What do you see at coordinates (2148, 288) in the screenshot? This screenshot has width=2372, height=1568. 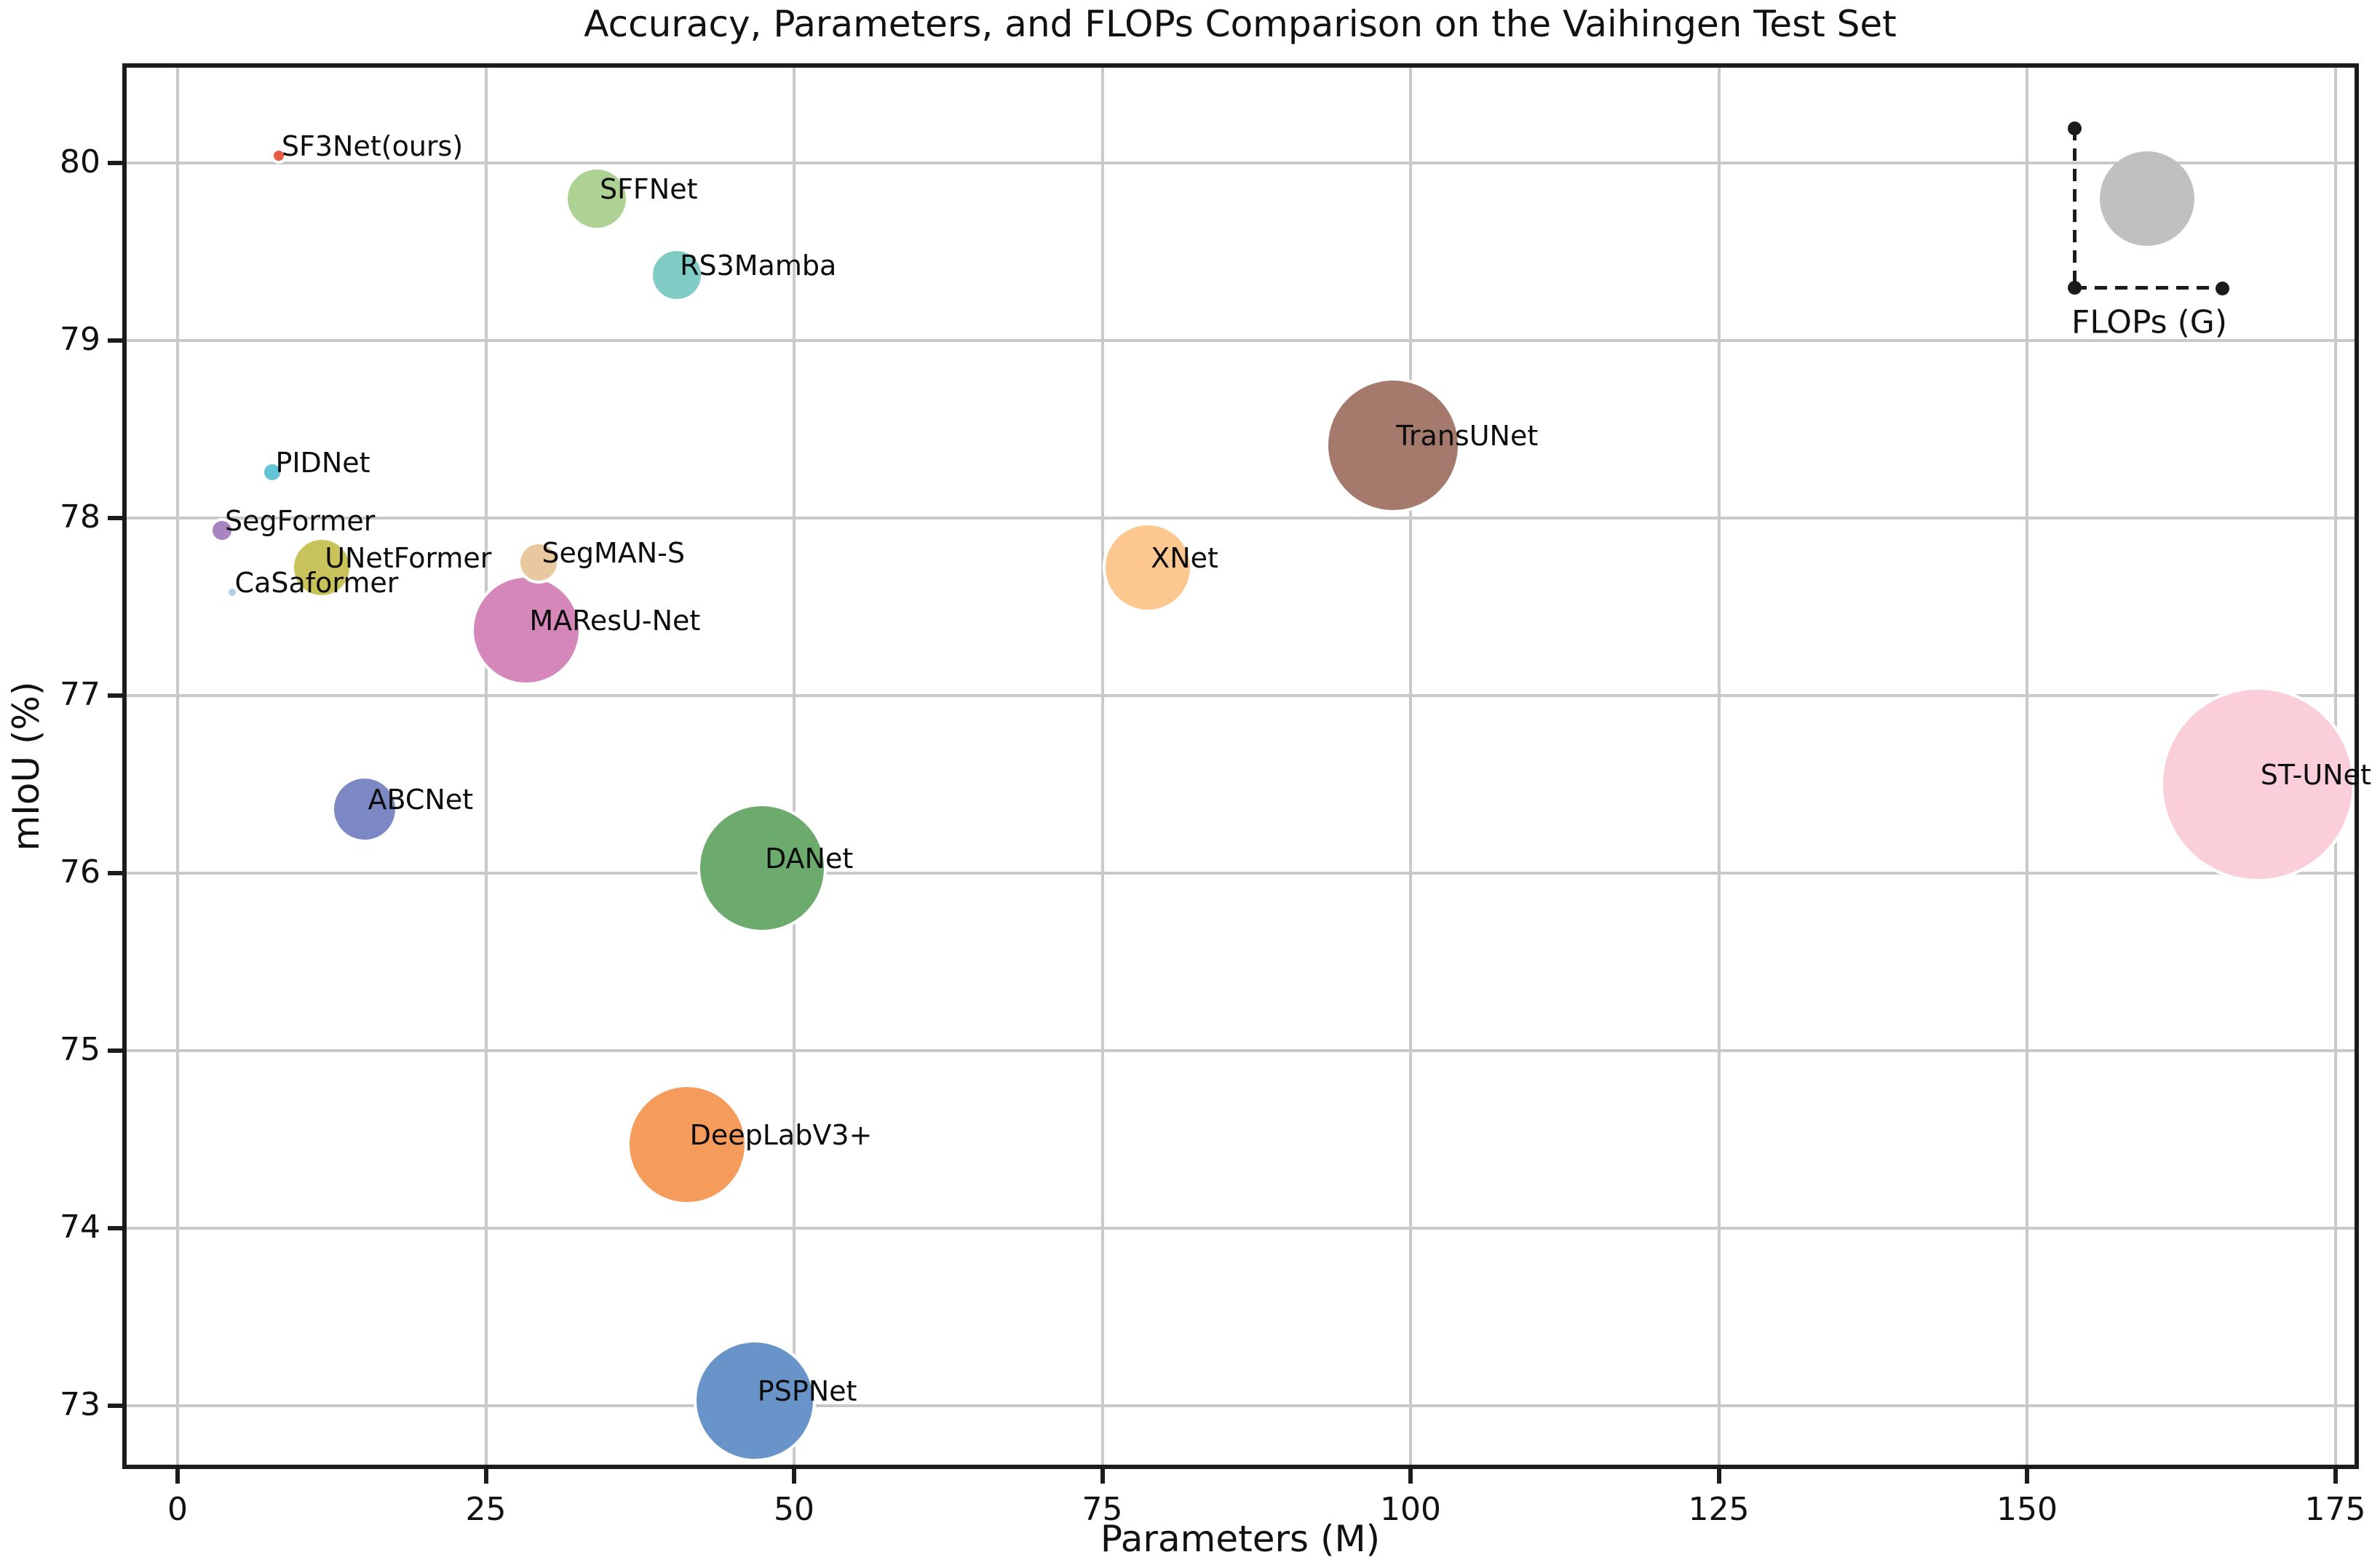 I see `legend-dashed-line-horizontal` at bounding box center [2148, 288].